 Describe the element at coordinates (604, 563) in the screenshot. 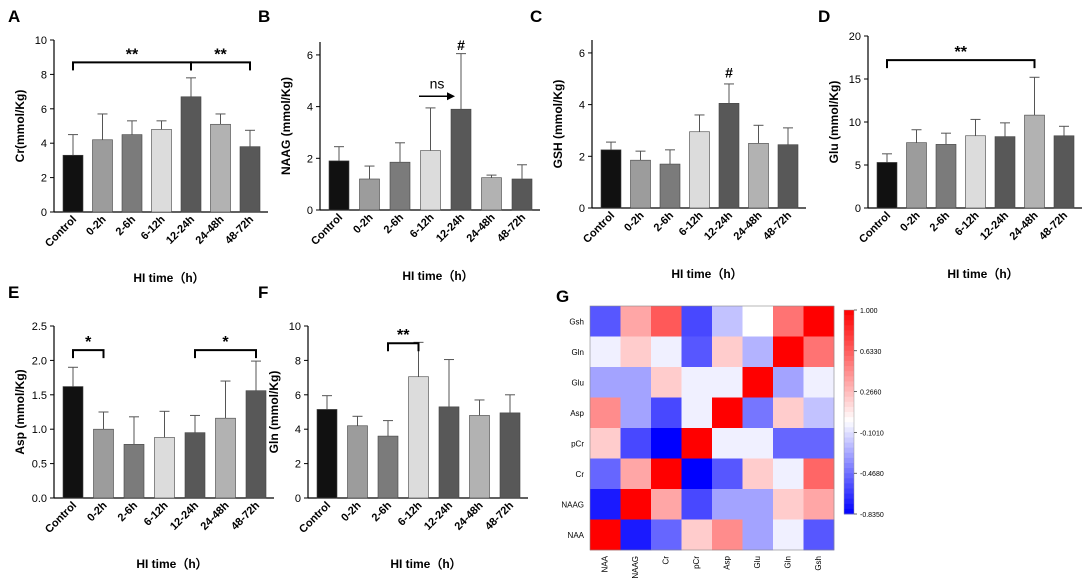

I see `heatmap-col-label: NAA` at that location.